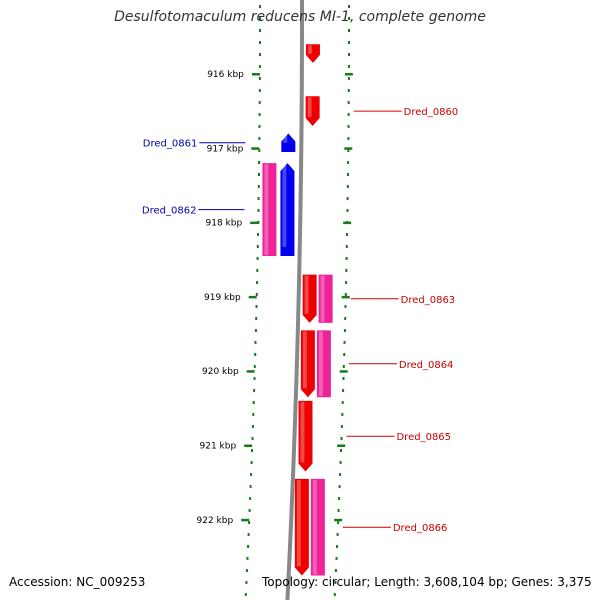 The image size is (600, 600). What do you see at coordinates (423, 437) in the screenshot?
I see `gene-label: Dred_0865` at bounding box center [423, 437].